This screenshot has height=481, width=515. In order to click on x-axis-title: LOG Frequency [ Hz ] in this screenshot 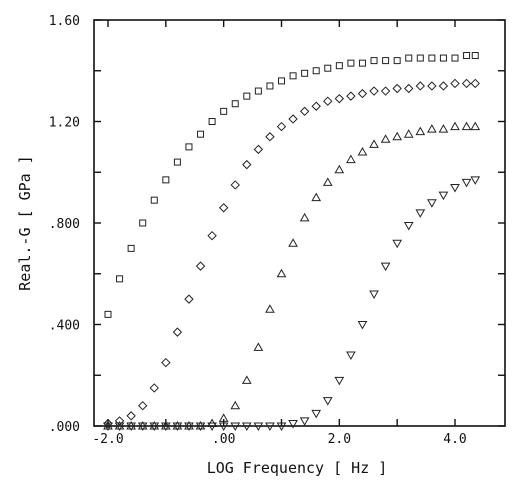, I will do `click(297, 468)`.